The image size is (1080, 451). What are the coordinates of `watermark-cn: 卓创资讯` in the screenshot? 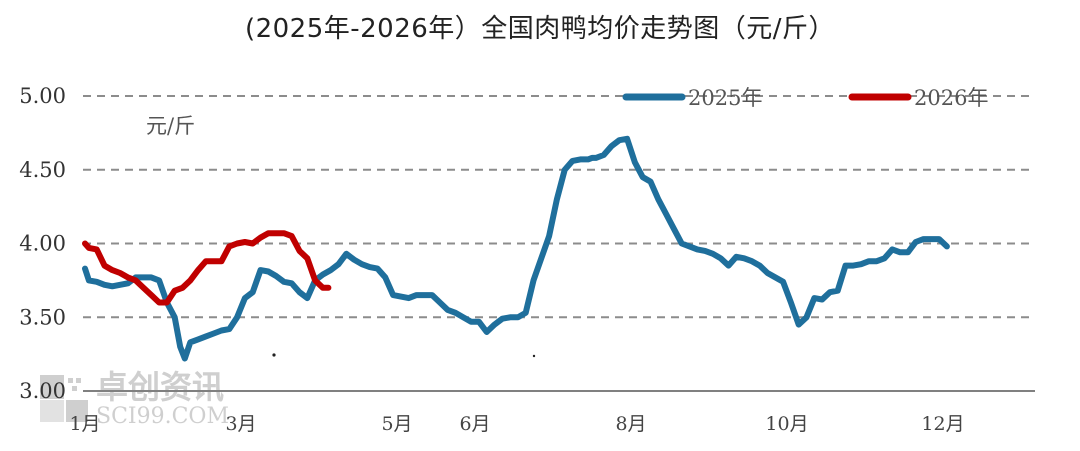 It's located at (160, 387).